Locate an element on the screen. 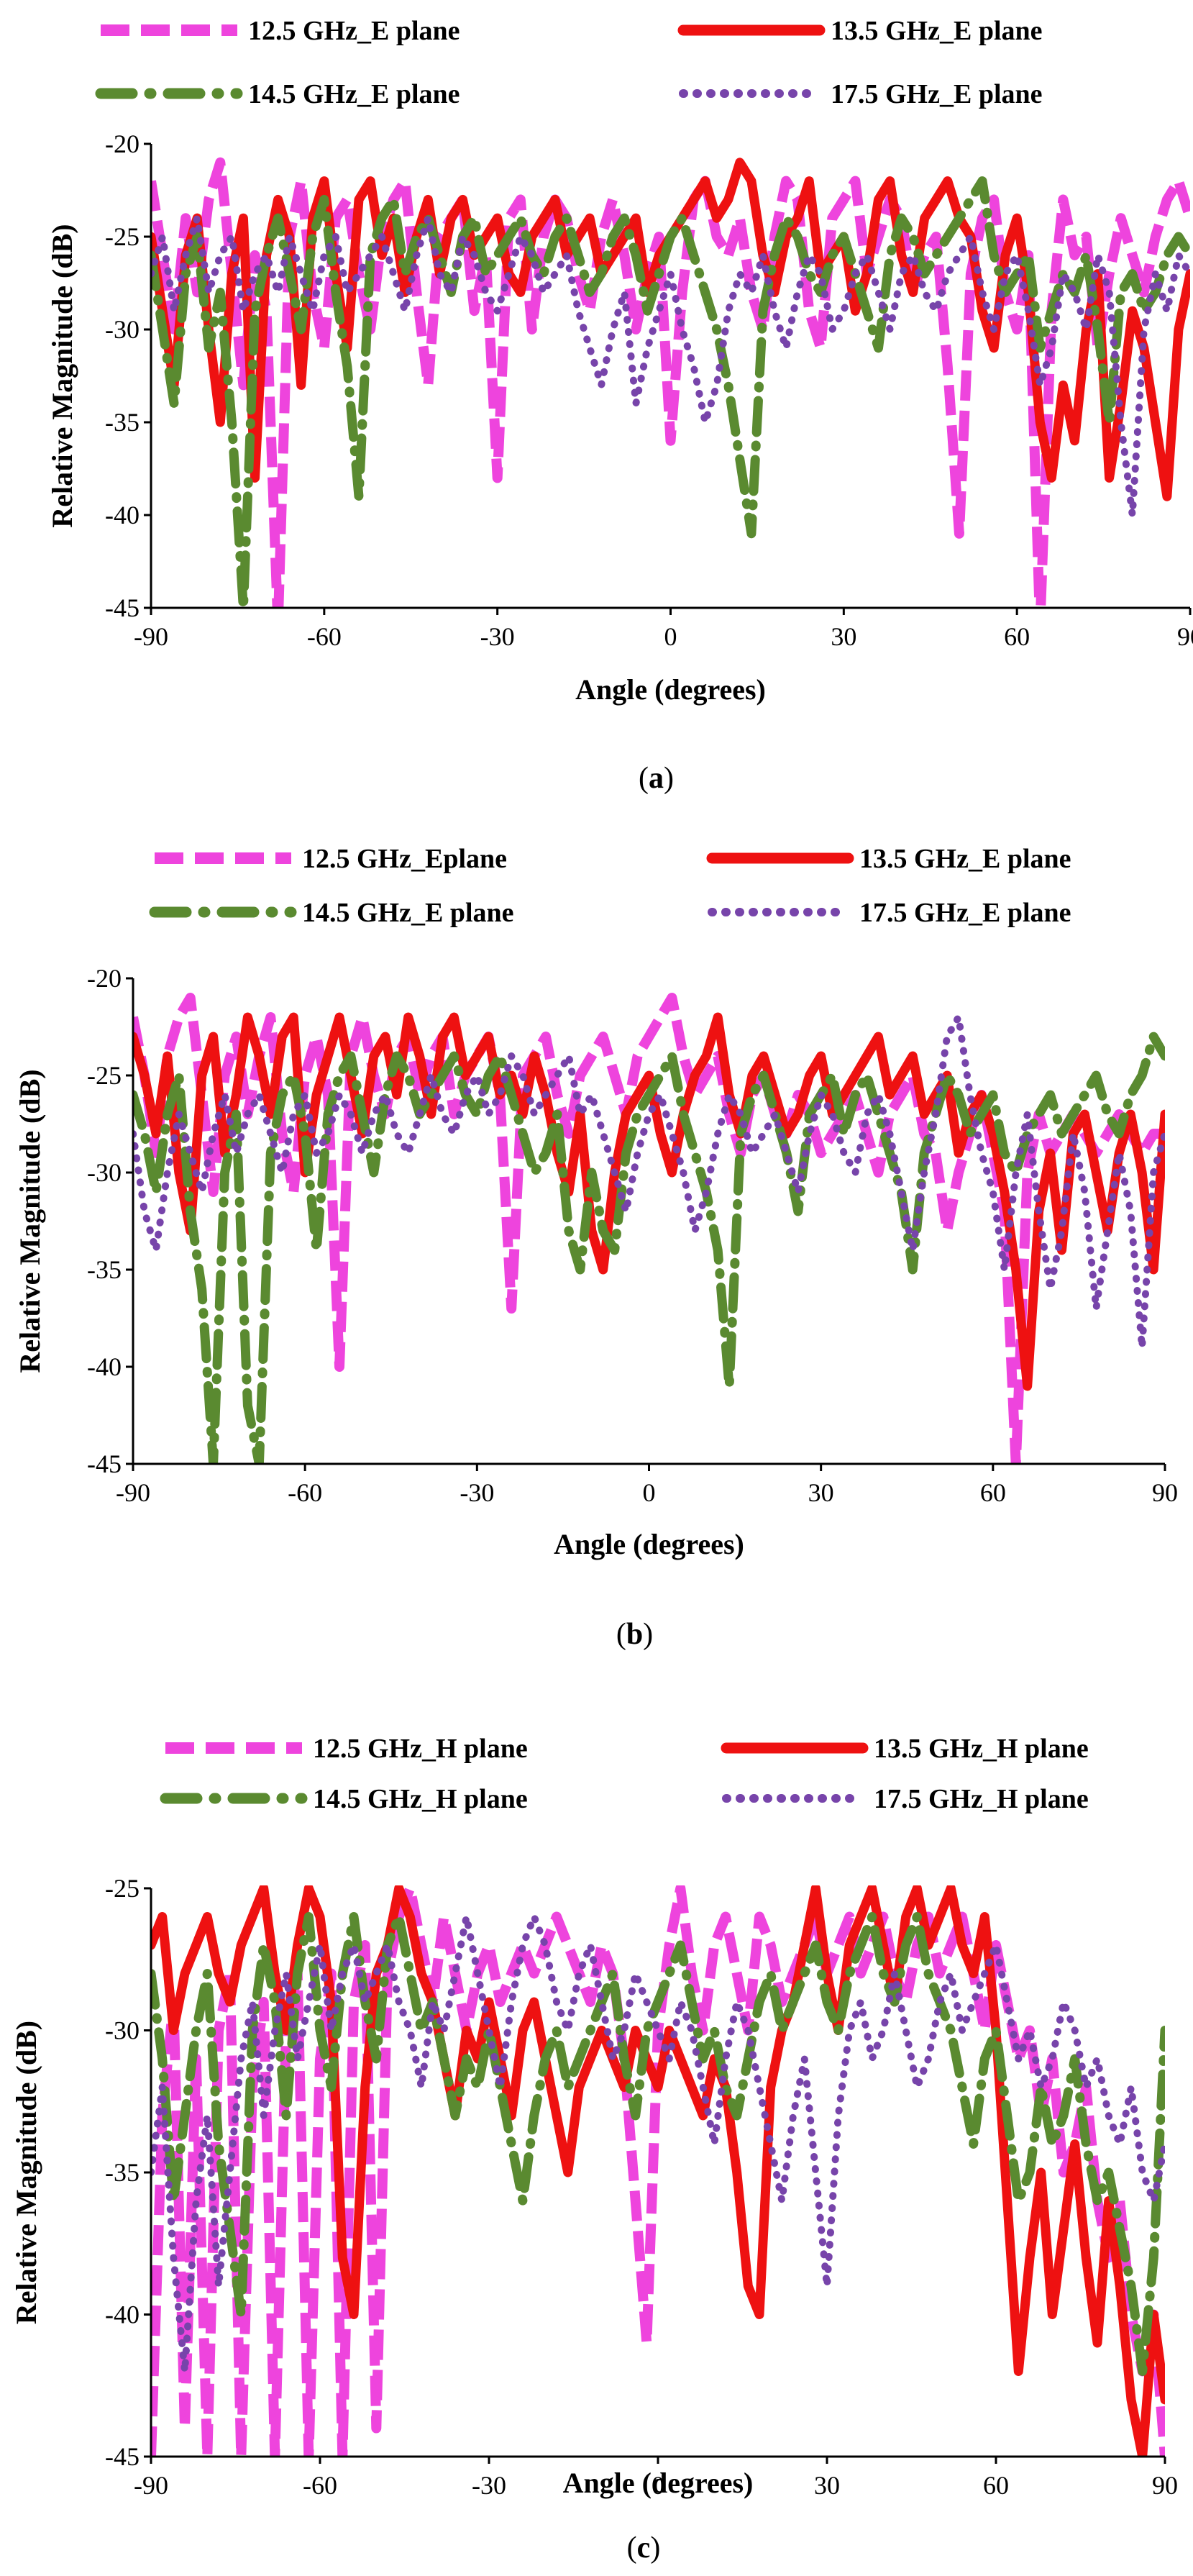  panel-caption: (a) is located at coordinates (657, 778).